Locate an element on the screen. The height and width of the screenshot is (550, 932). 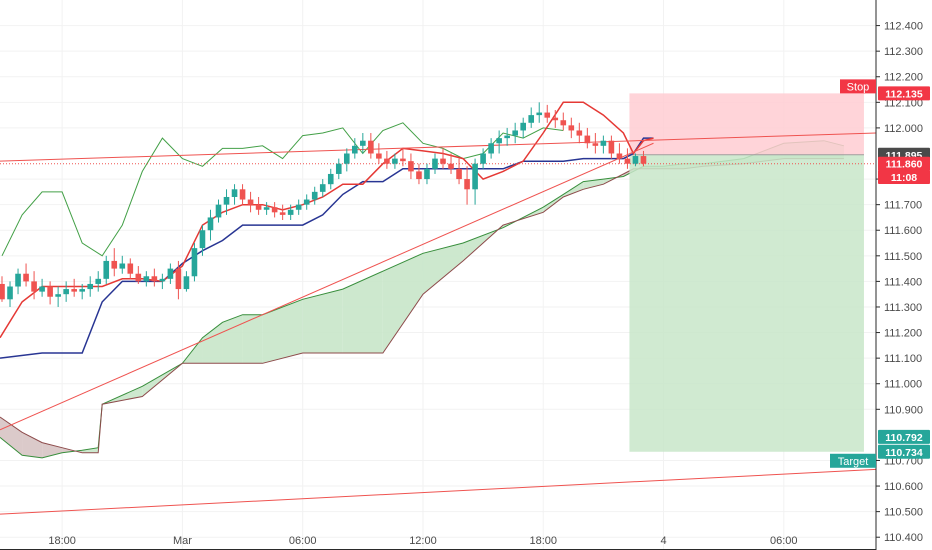
time-axis: 18:00 Mar 06:00 12:00 18:00 4 06:00 is located at coordinates (422, 541).